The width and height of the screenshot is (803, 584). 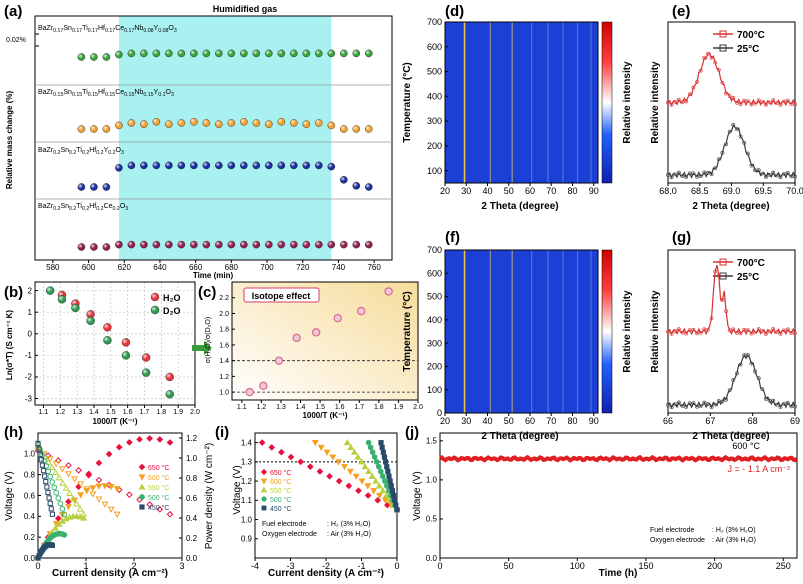 I want to click on h2-ytick-label: 1.2, so click(x=192, y=438).